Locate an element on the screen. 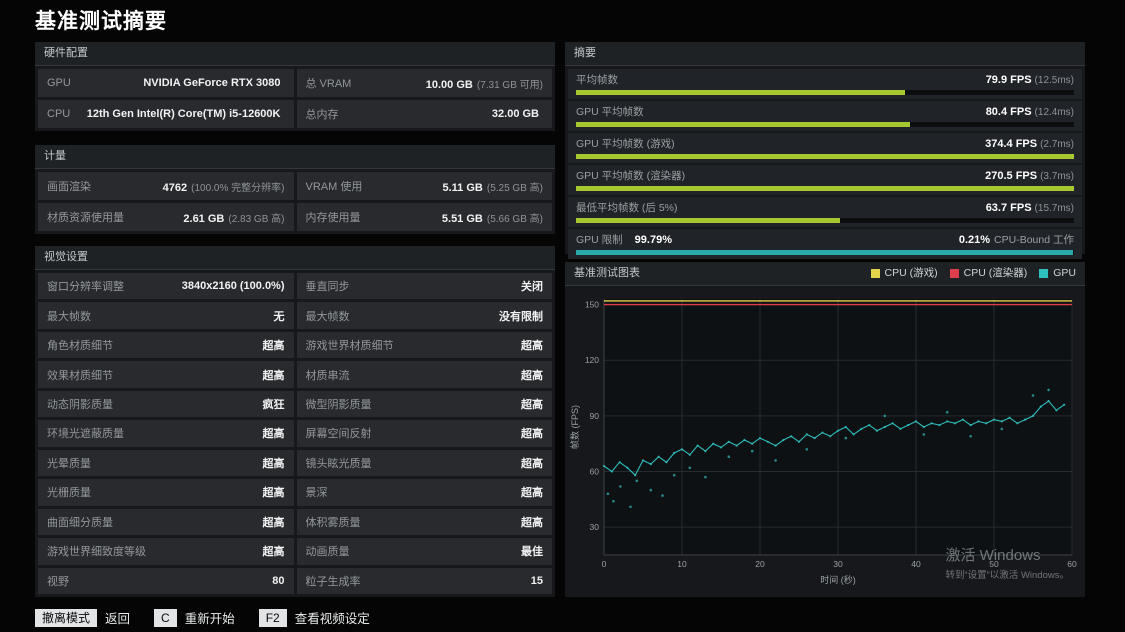 This screenshot has height=632, width=1125. setting-row: 微型阴影质量 超高 is located at coordinates (424, 404).